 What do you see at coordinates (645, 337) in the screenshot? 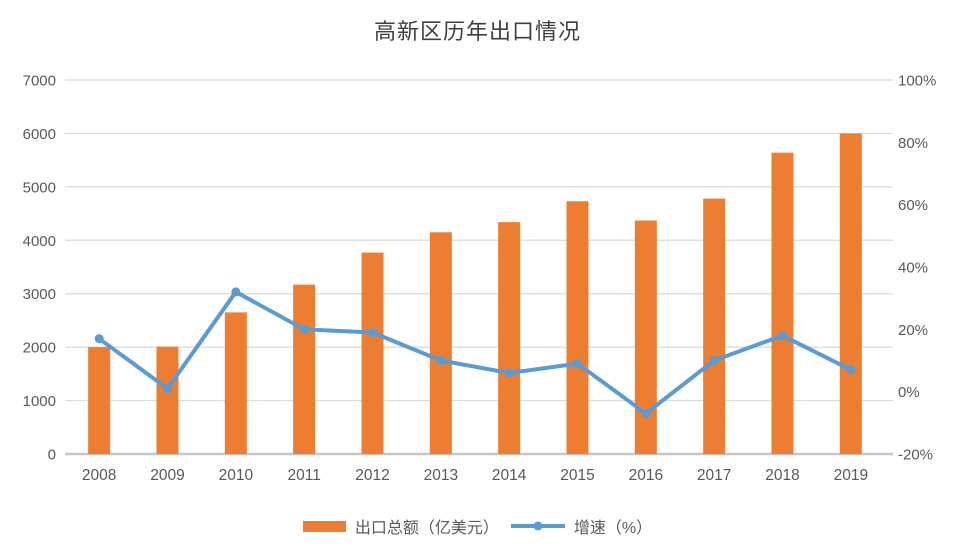
I see `export-bar-2016` at bounding box center [645, 337].